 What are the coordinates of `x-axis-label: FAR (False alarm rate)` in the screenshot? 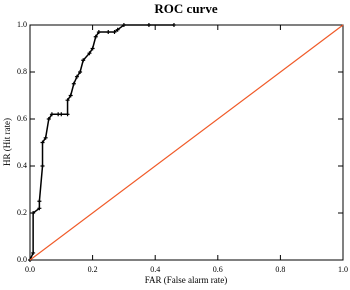 It's located at (186, 280).